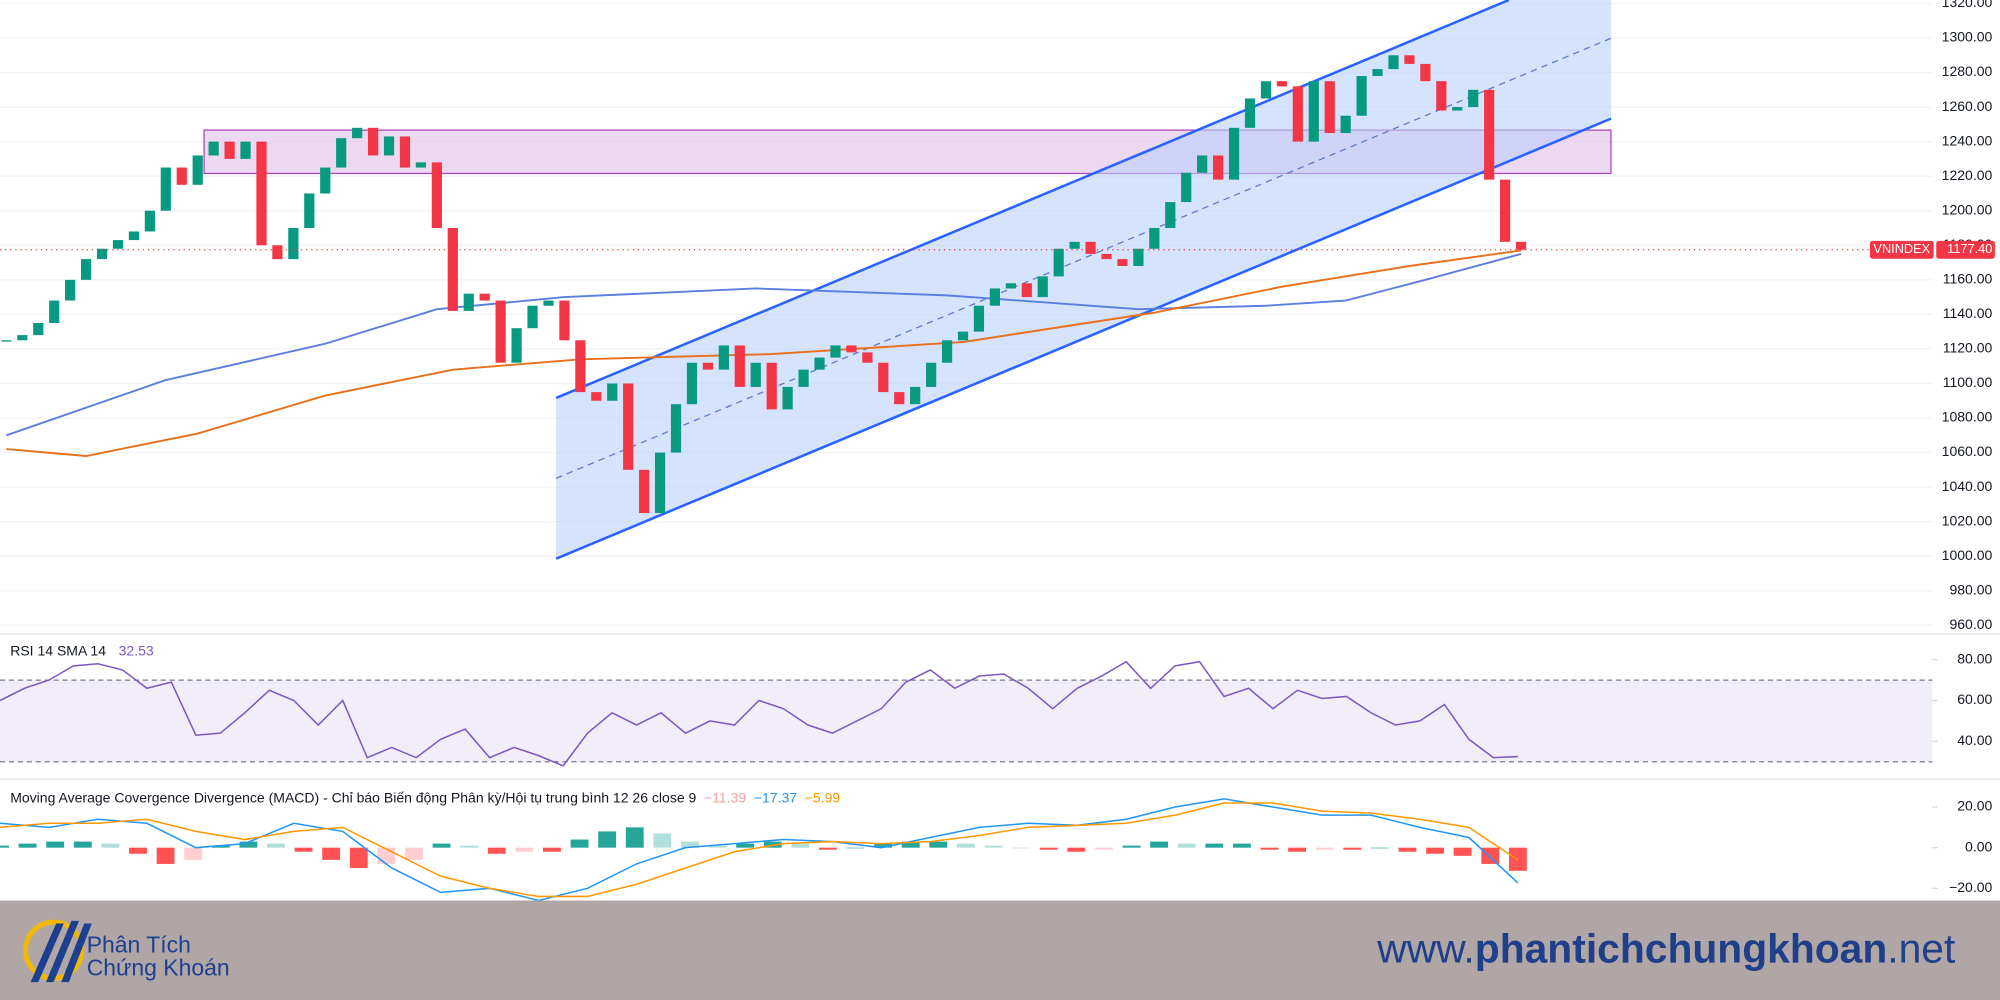  I want to click on y-tick-label: 1200.00, so click(1967, 209).